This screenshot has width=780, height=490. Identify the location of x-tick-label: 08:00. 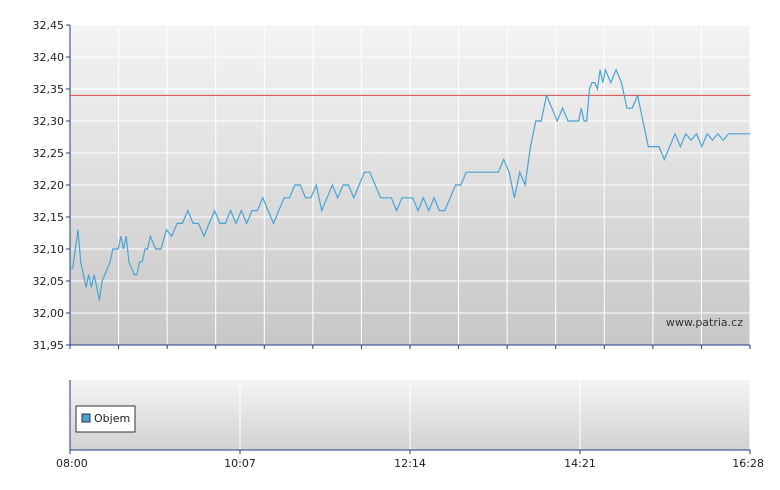
(72, 463).